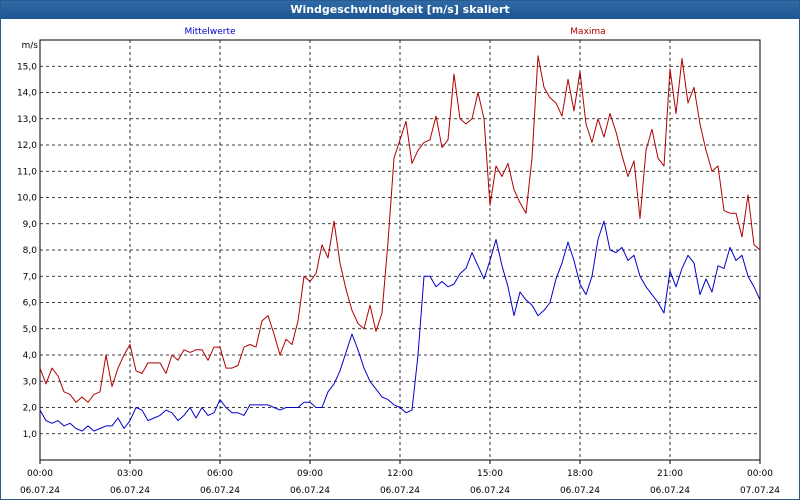 The height and width of the screenshot is (500, 800). I want to click on x-tick-time: 18:00, so click(580, 474).